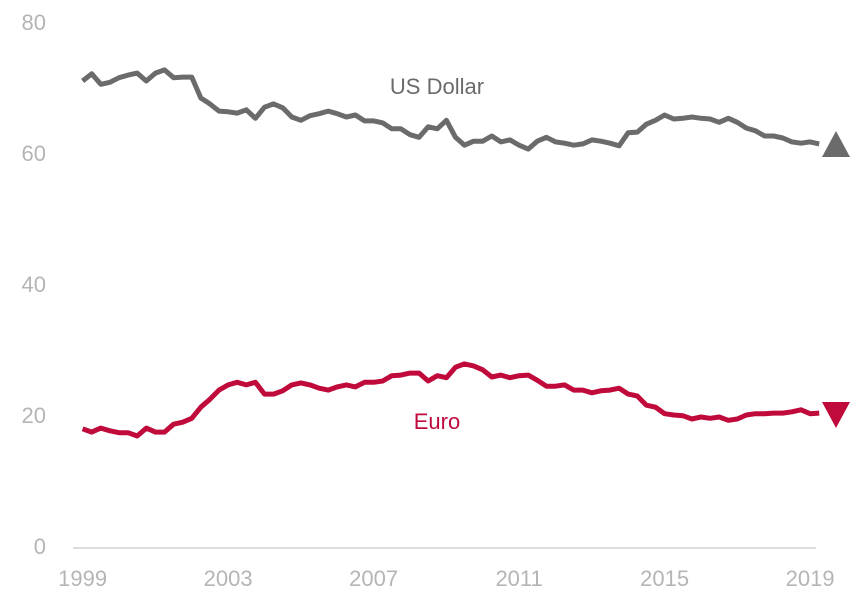 Image resolution: width=856 pixels, height=601 pixels. What do you see at coordinates (810, 578) in the screenshot?
I see `x-tick-label: 2019` at bounding box center [810, 578].